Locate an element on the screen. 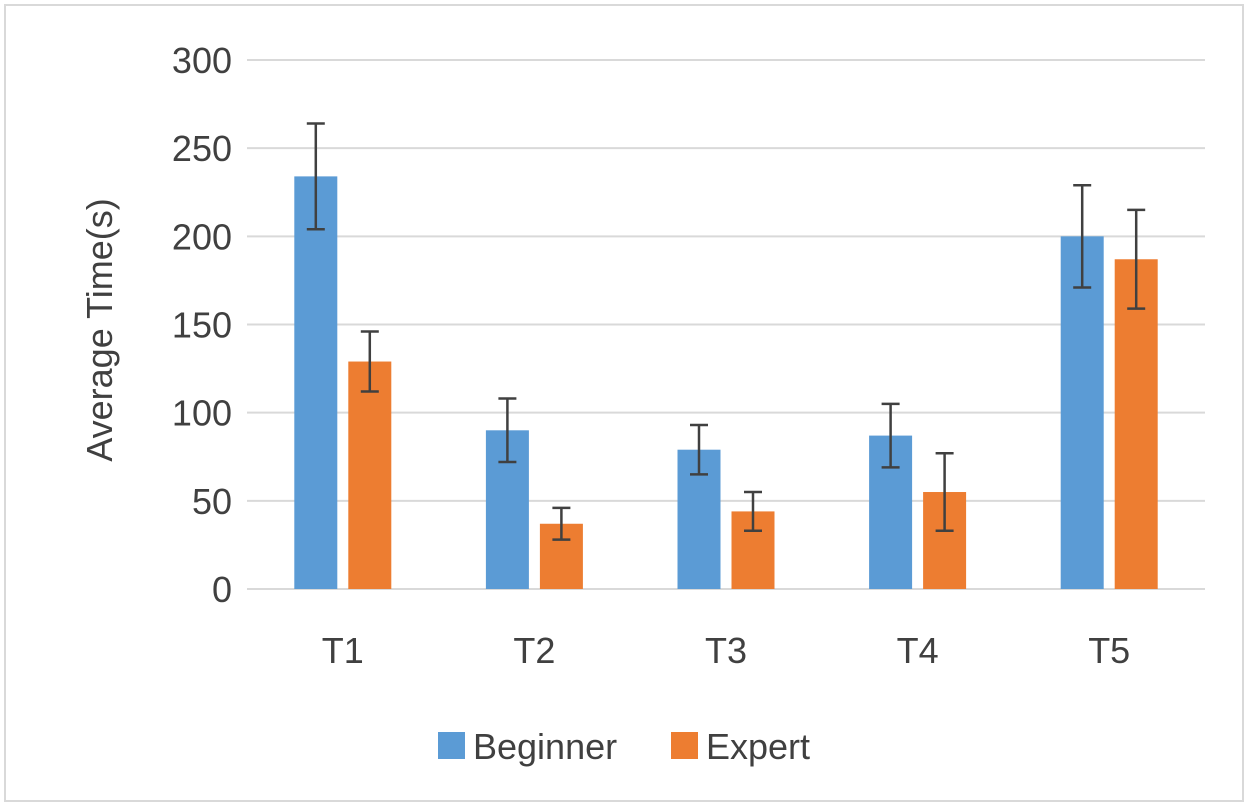 This screenshot has width=1250, height=808. error-bar-expert-t2 is located at coordinates (561, 523).